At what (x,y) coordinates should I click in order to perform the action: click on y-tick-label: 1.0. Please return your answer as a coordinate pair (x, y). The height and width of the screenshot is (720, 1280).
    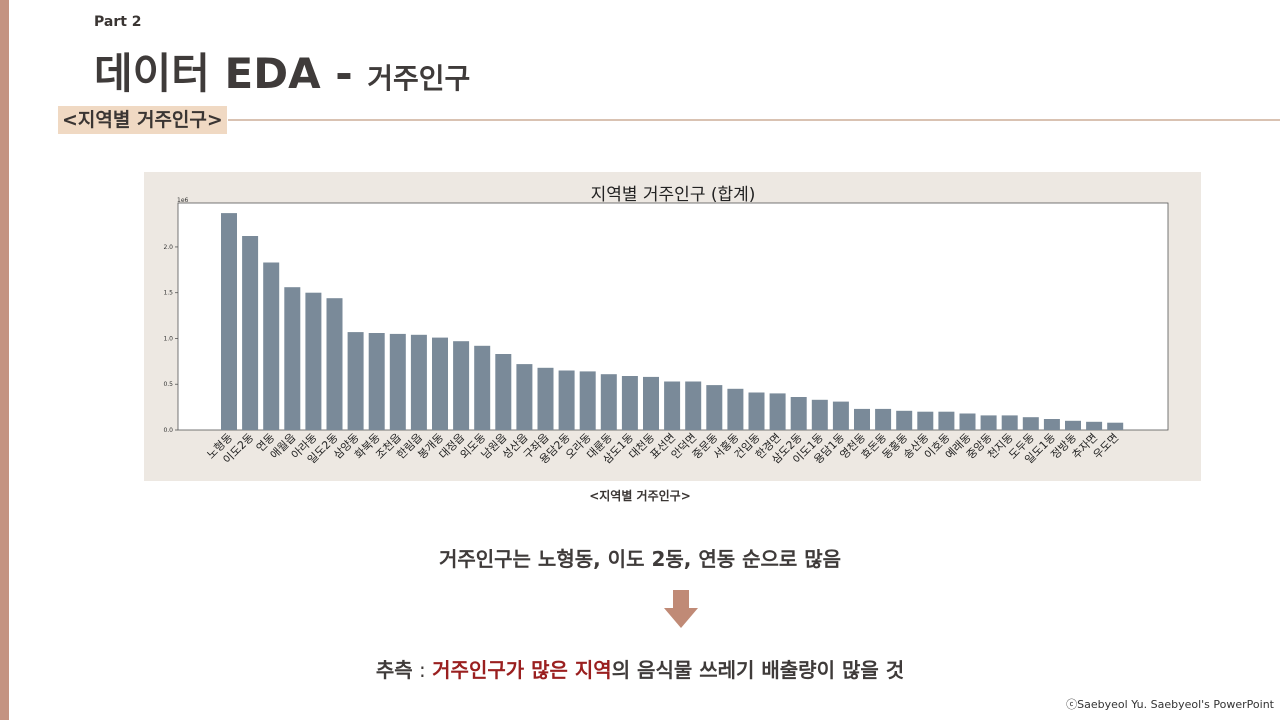
    Looking at the image, I should click on (168, 338).